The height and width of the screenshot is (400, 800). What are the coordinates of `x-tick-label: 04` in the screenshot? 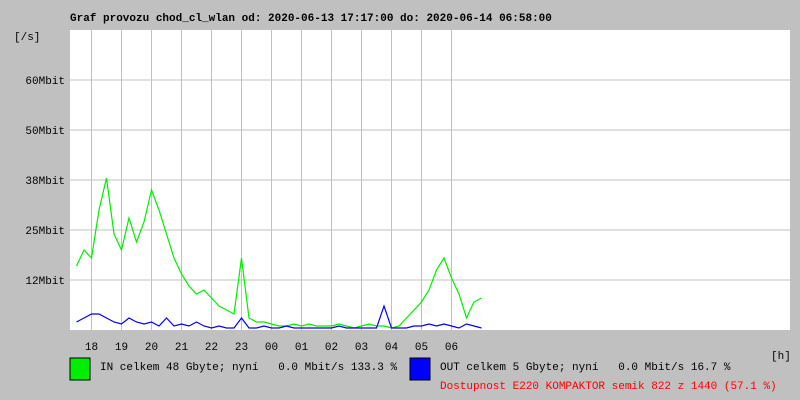 It's located at (392, 348).